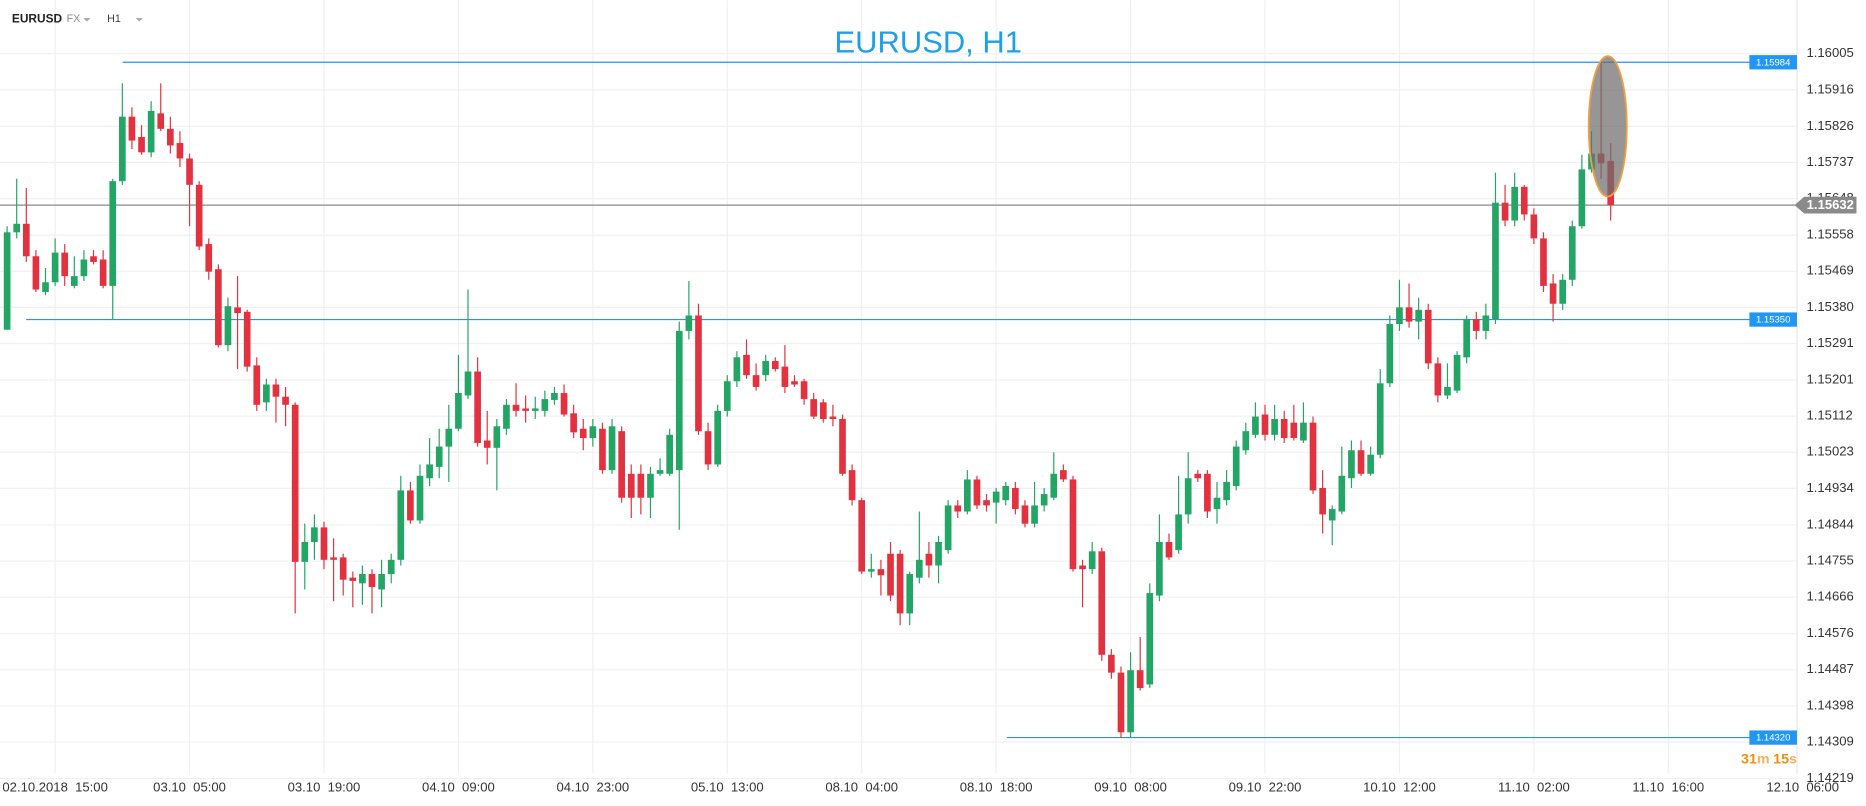  Describe the element at coordinates (1829, 270) in the screenshot. I see `y-tick-label: 1.15469` at that location.